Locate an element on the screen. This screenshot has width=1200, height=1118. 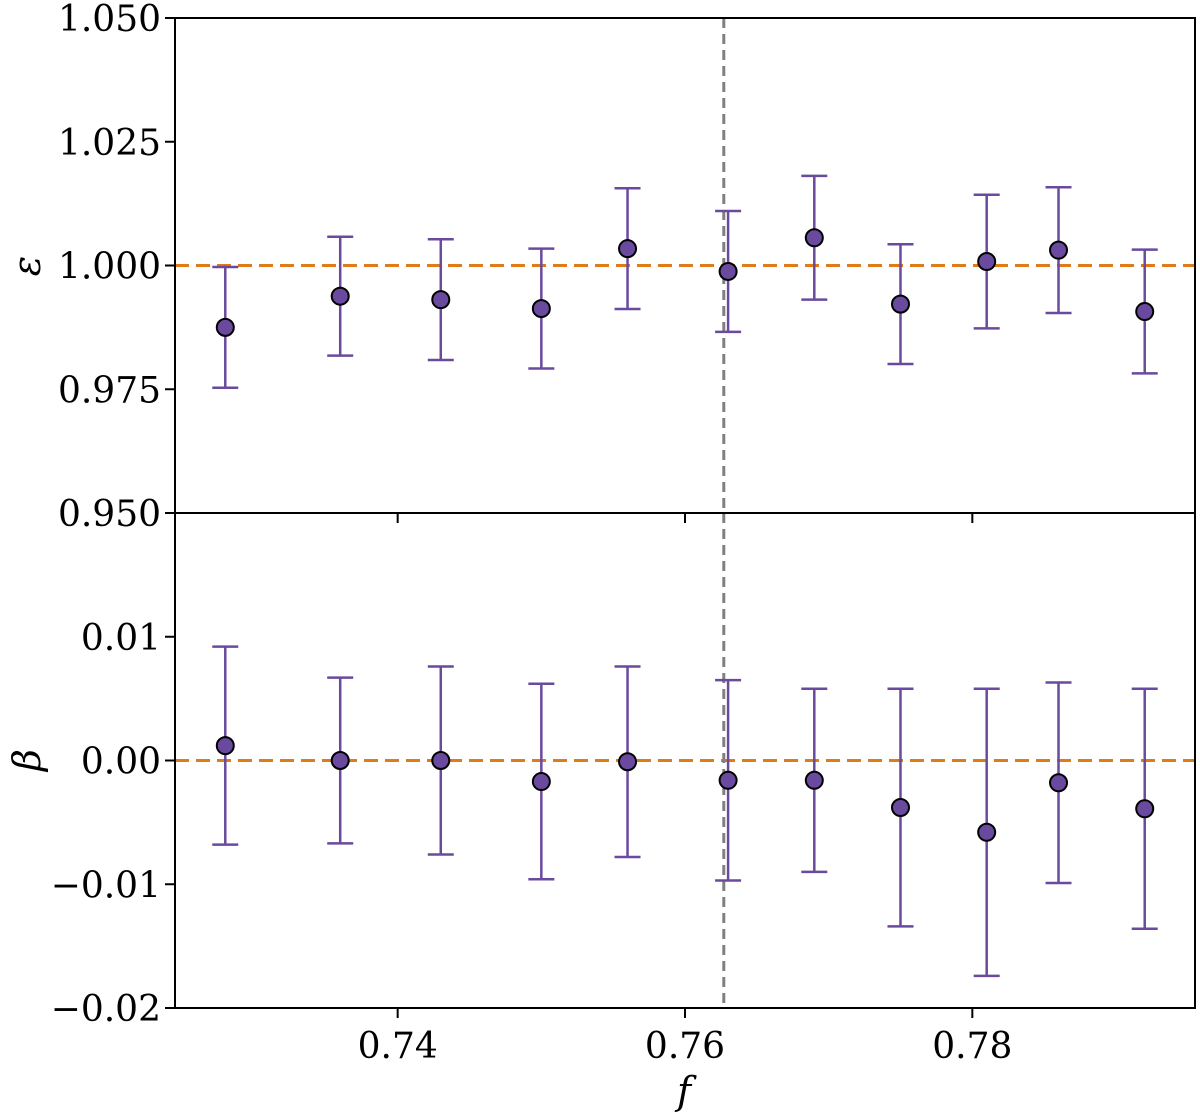
beta-ytick-label: −0.01 is located at coordinates (106, 885).